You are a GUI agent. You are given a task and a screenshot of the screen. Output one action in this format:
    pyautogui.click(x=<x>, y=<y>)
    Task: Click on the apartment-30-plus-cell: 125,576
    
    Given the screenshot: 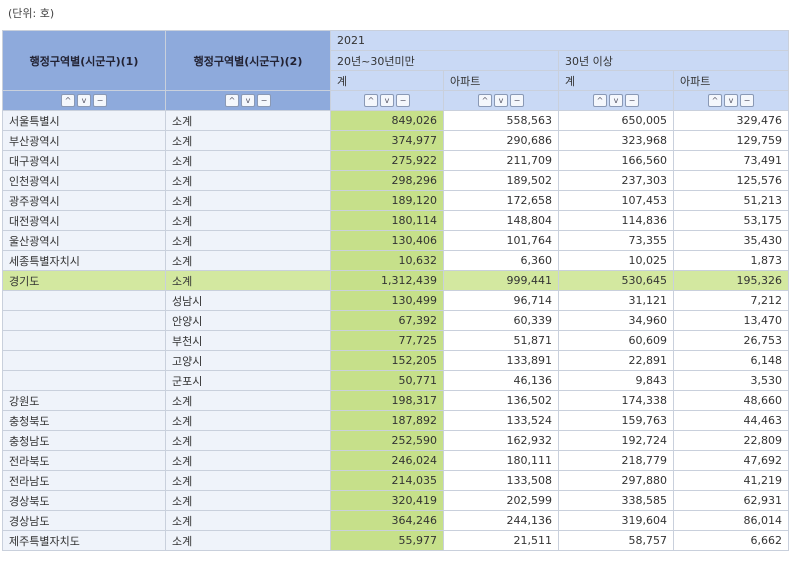 What is the action you would take?
    pyautogui.click(x=731, y=180)
    